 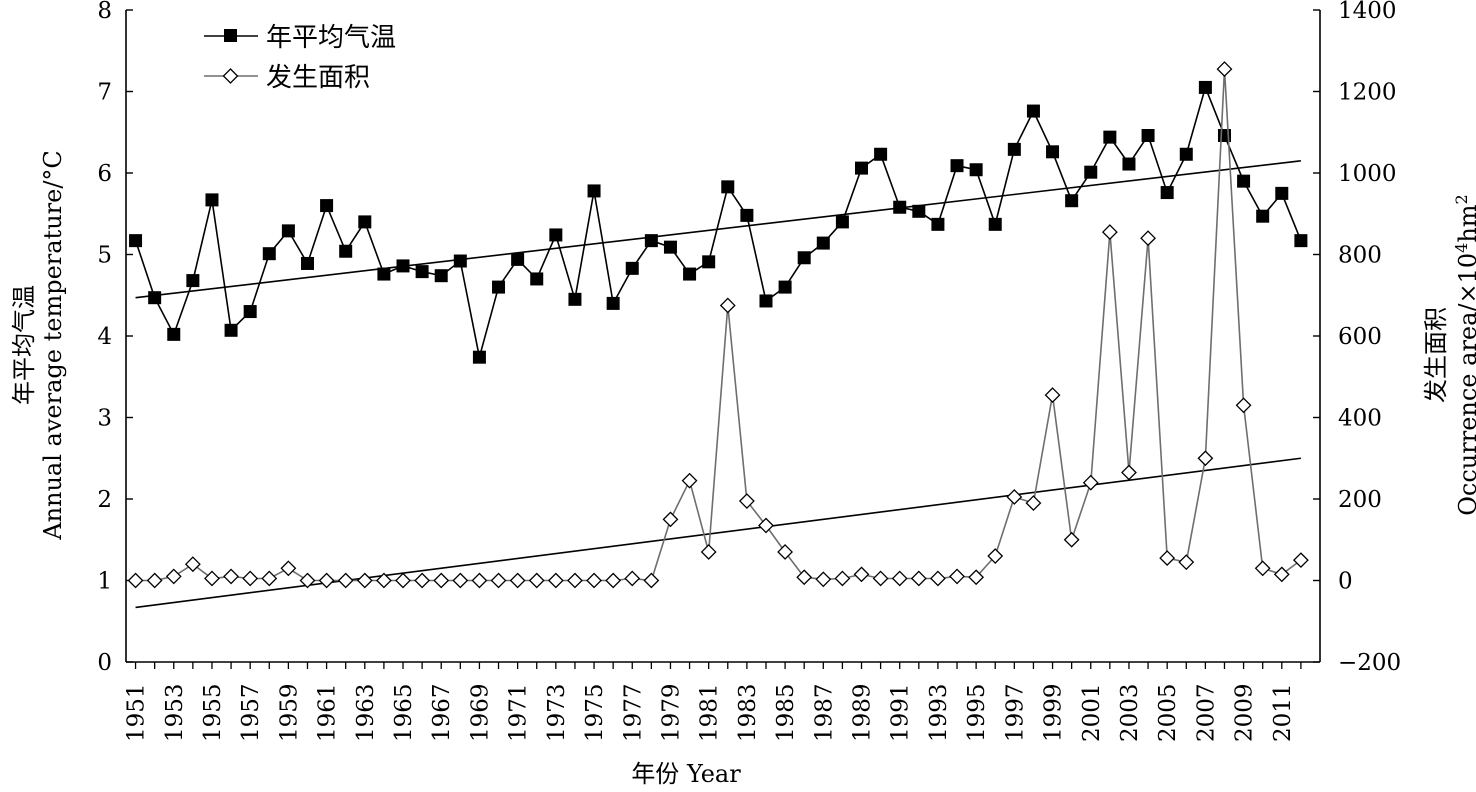 What do you see at coordinates (718, 229) in the screenshot?
I see `trend-line-temperature` at bounding box center [718, 229].